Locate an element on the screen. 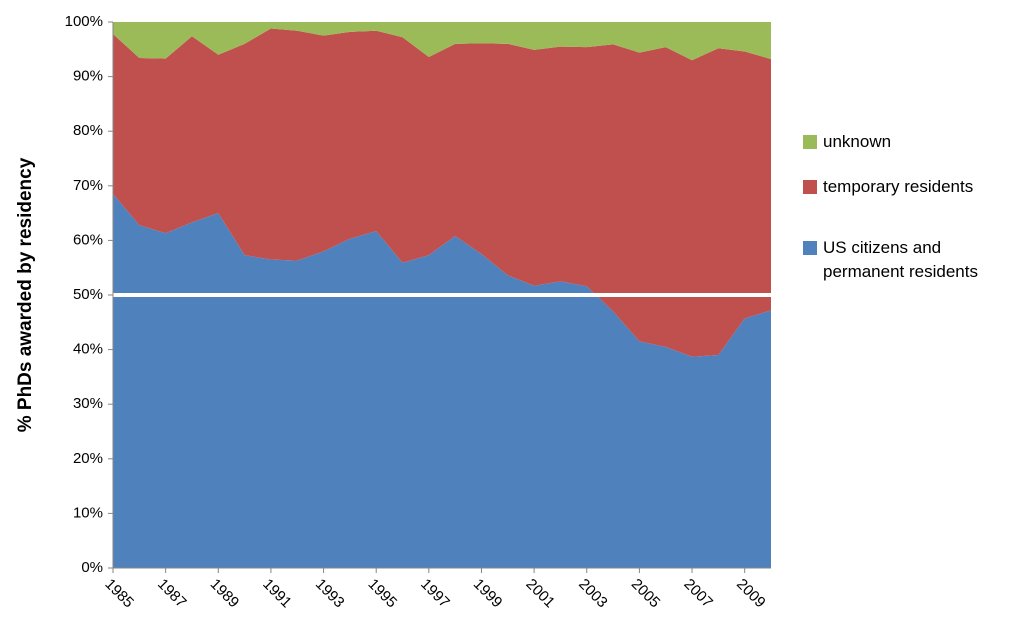 The height and width of the screenshot is (627, 1028). y-tick-label: 80% is located at coordinates (88, 130).